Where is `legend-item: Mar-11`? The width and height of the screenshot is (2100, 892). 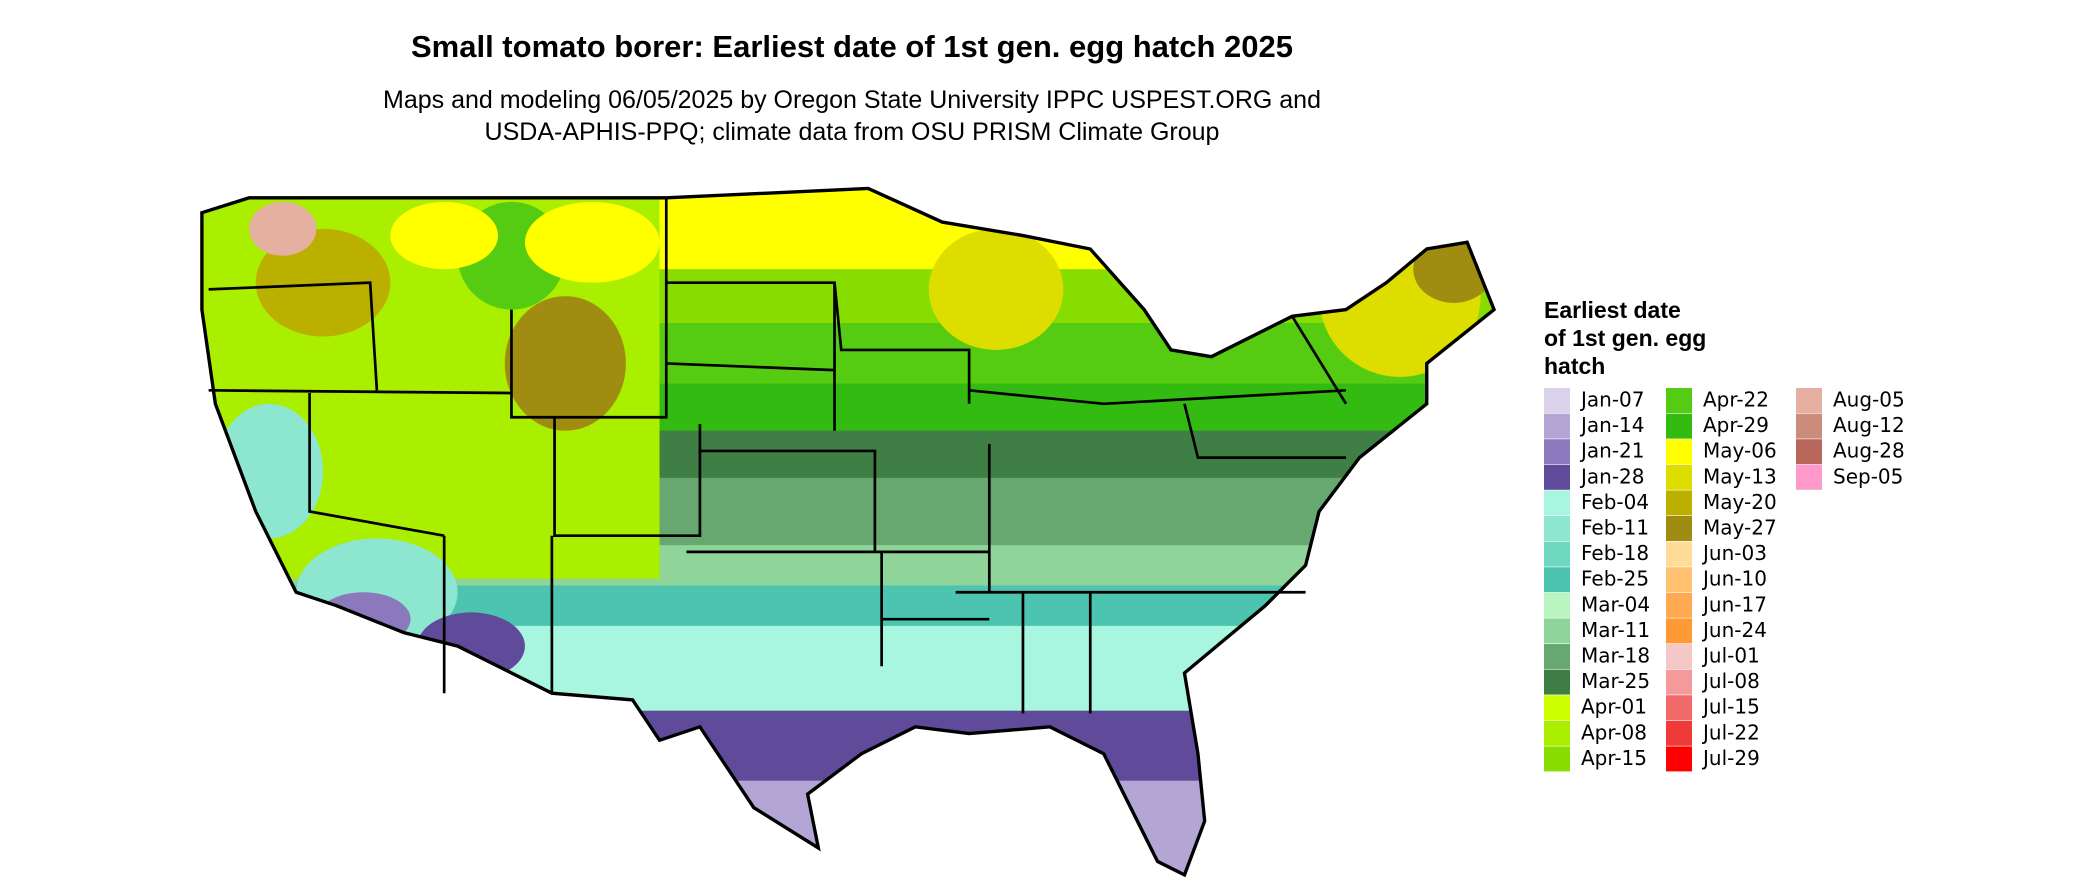
legend-item: Mar-11 is located at coordinates (1597, 631).